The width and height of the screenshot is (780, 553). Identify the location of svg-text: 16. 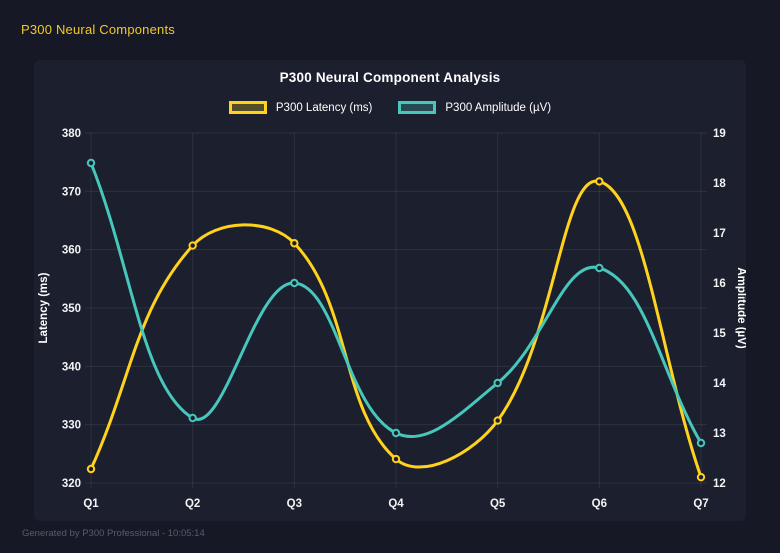
(719, 284).